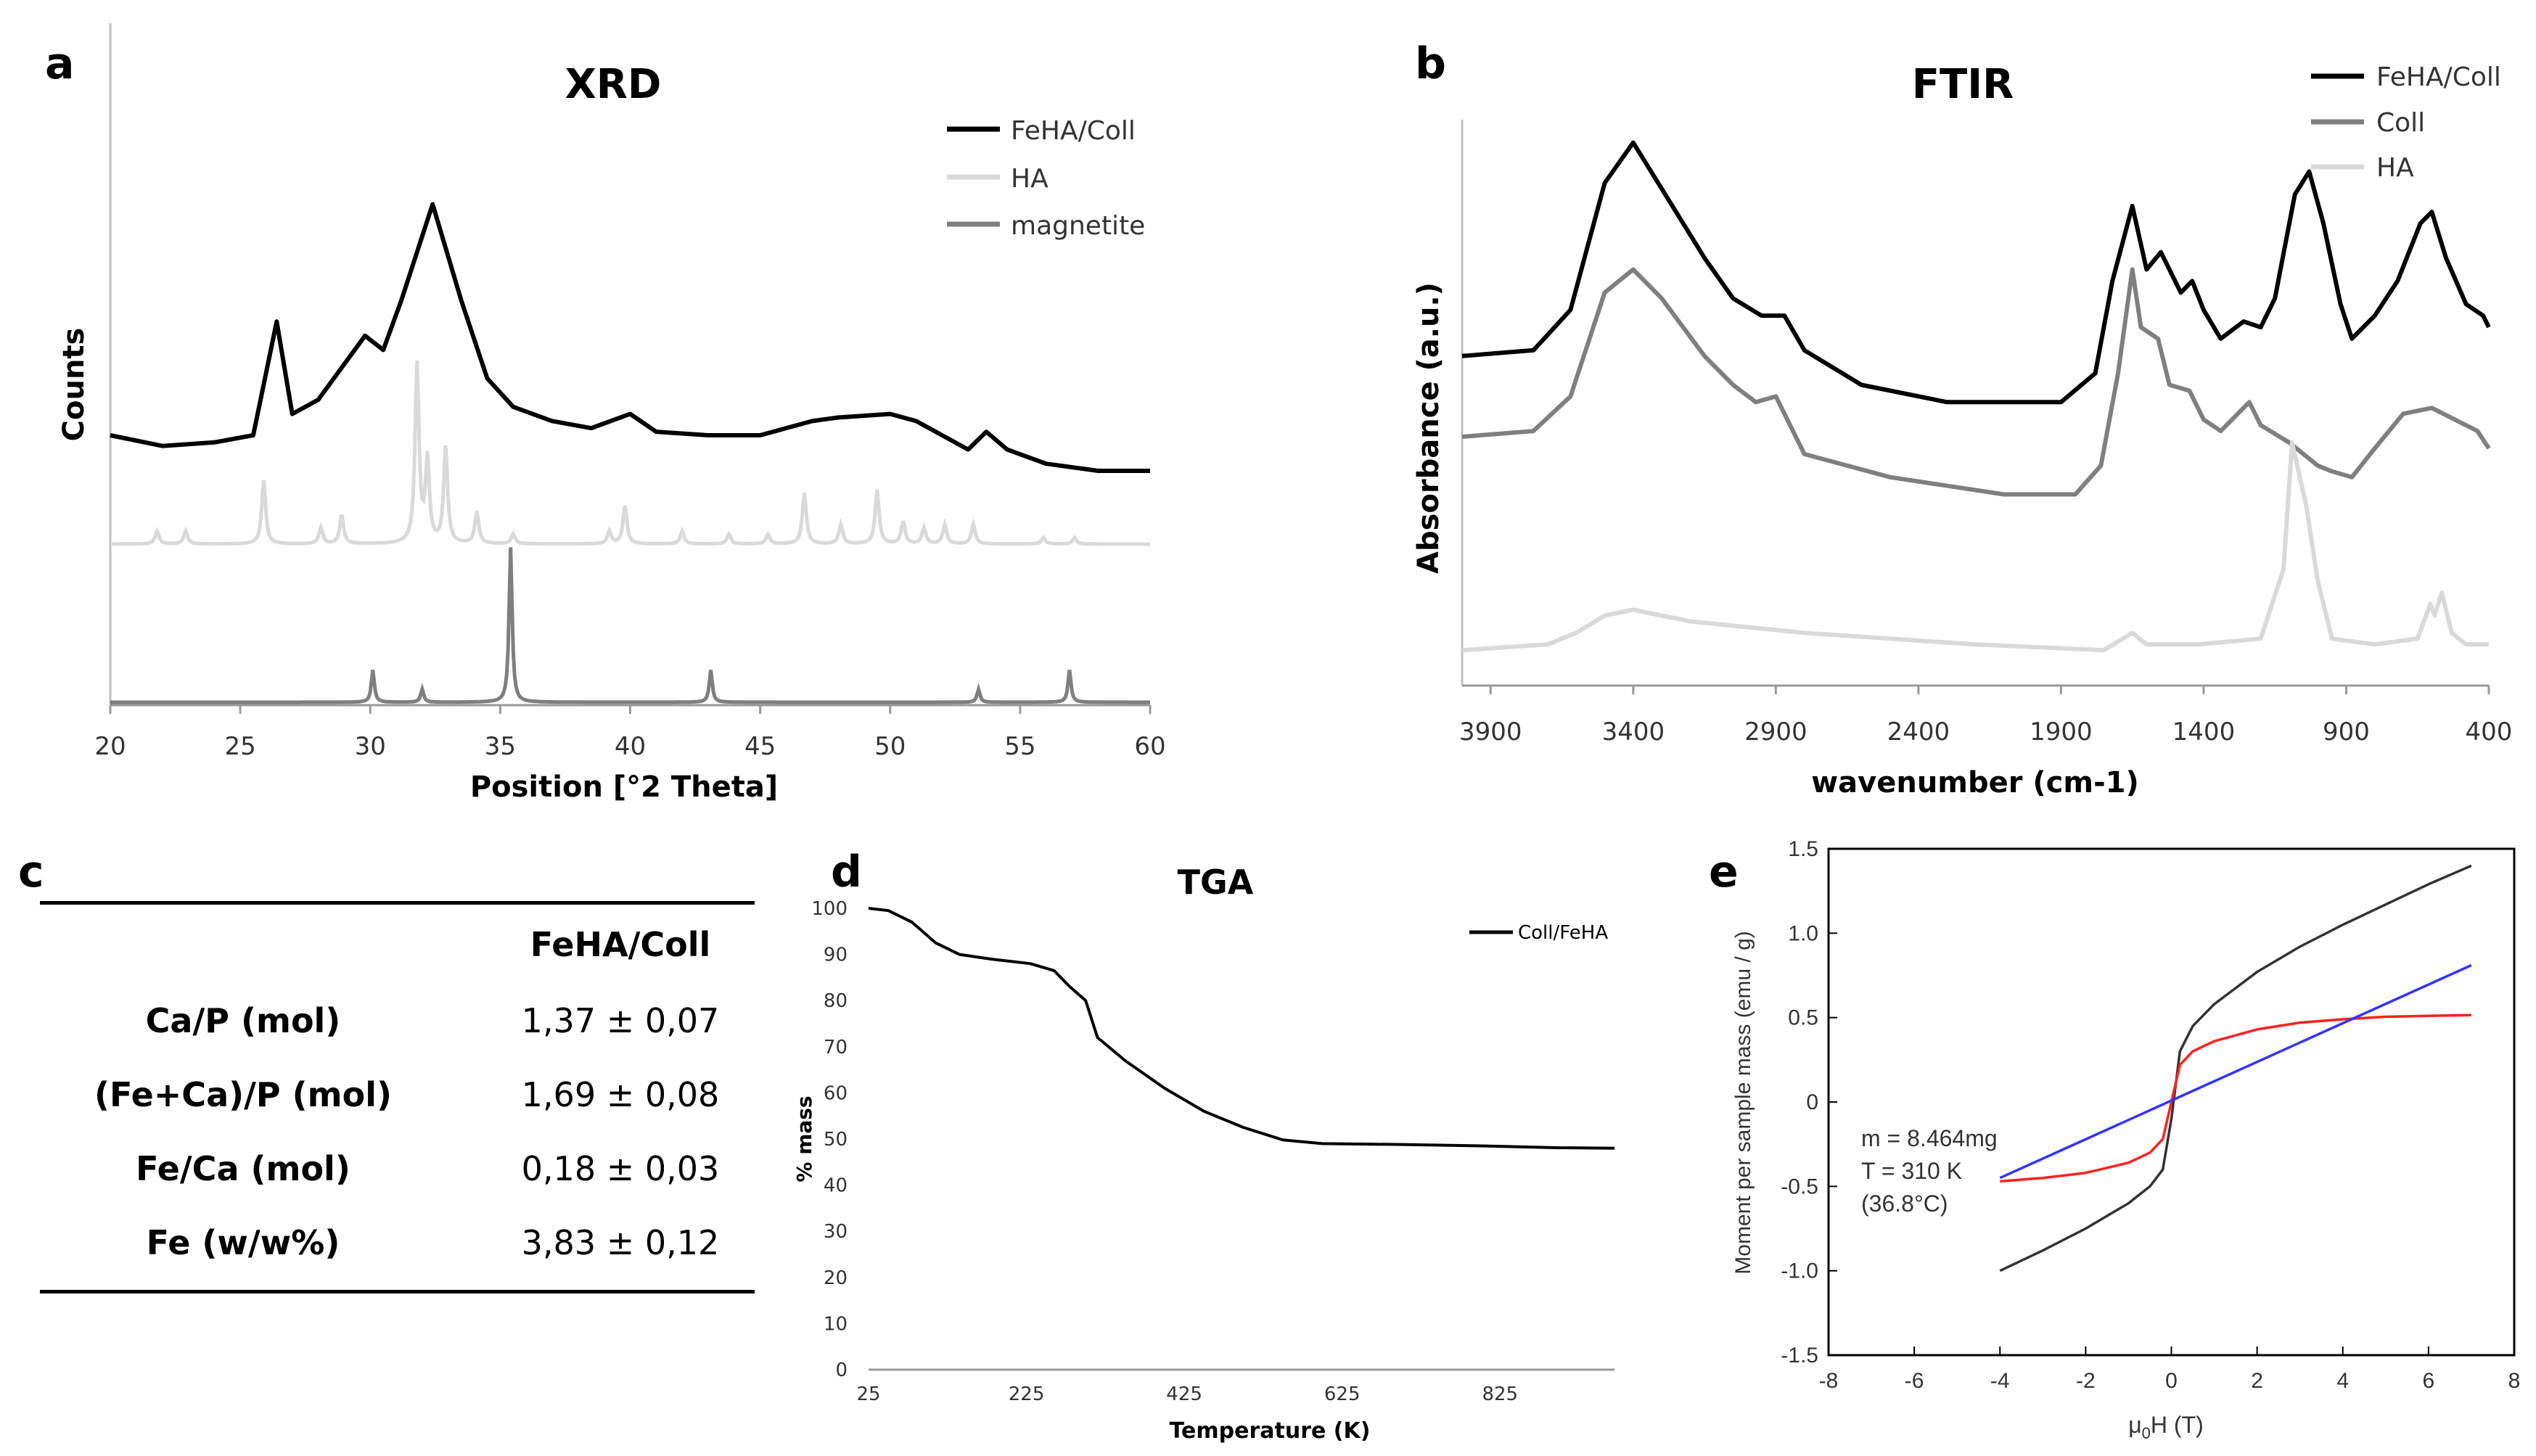  What do you see at coordinates (1914, 1381) in the screenshot?
I see `mag-x-tick-label: -6` at bounding box center [1914, 1381].